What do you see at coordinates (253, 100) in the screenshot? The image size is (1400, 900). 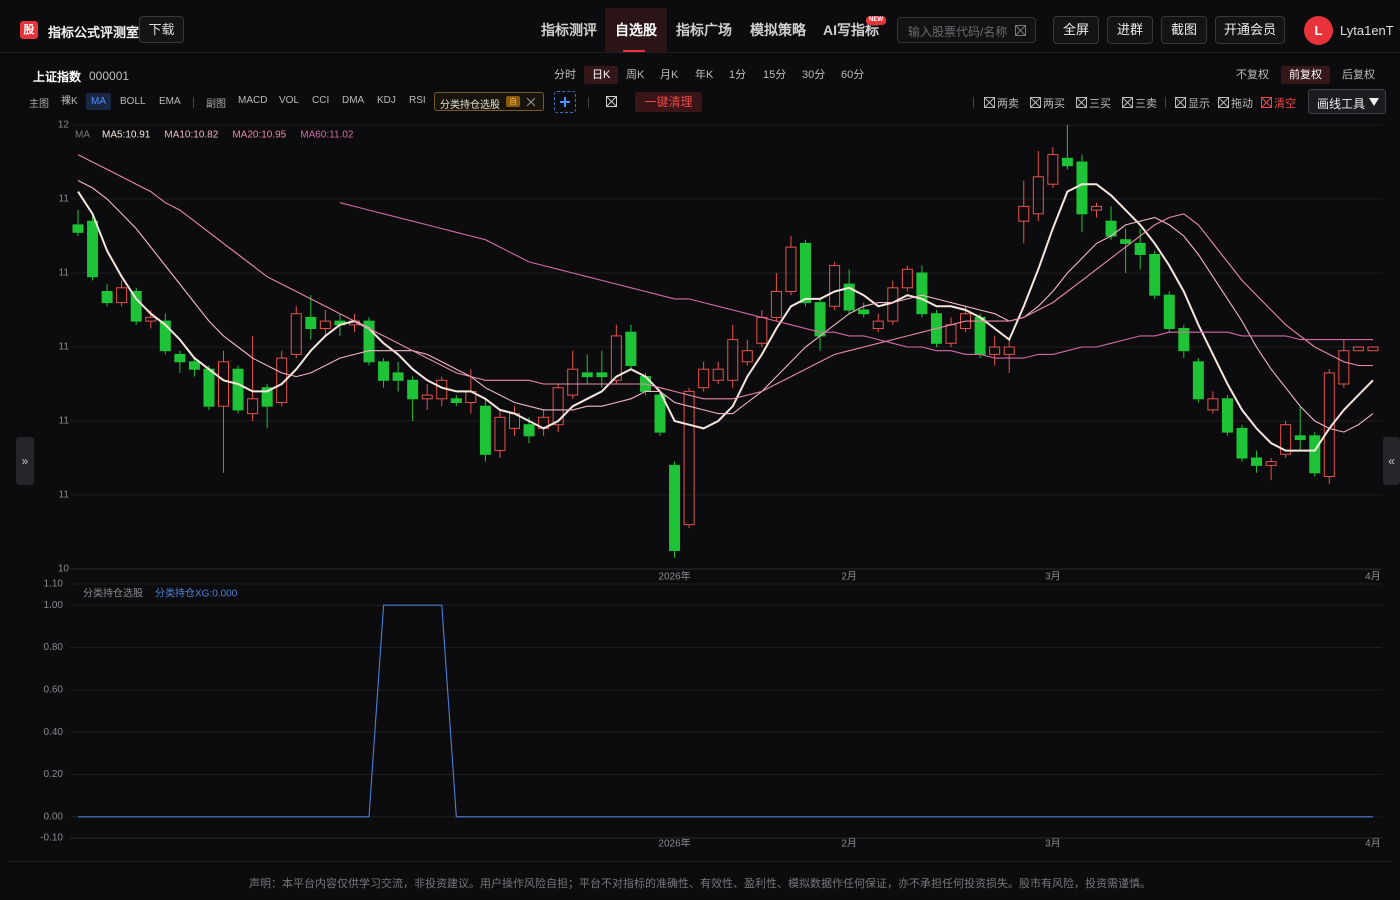 I see `sub-indicator: MACD` at bounding box center [253, 100].